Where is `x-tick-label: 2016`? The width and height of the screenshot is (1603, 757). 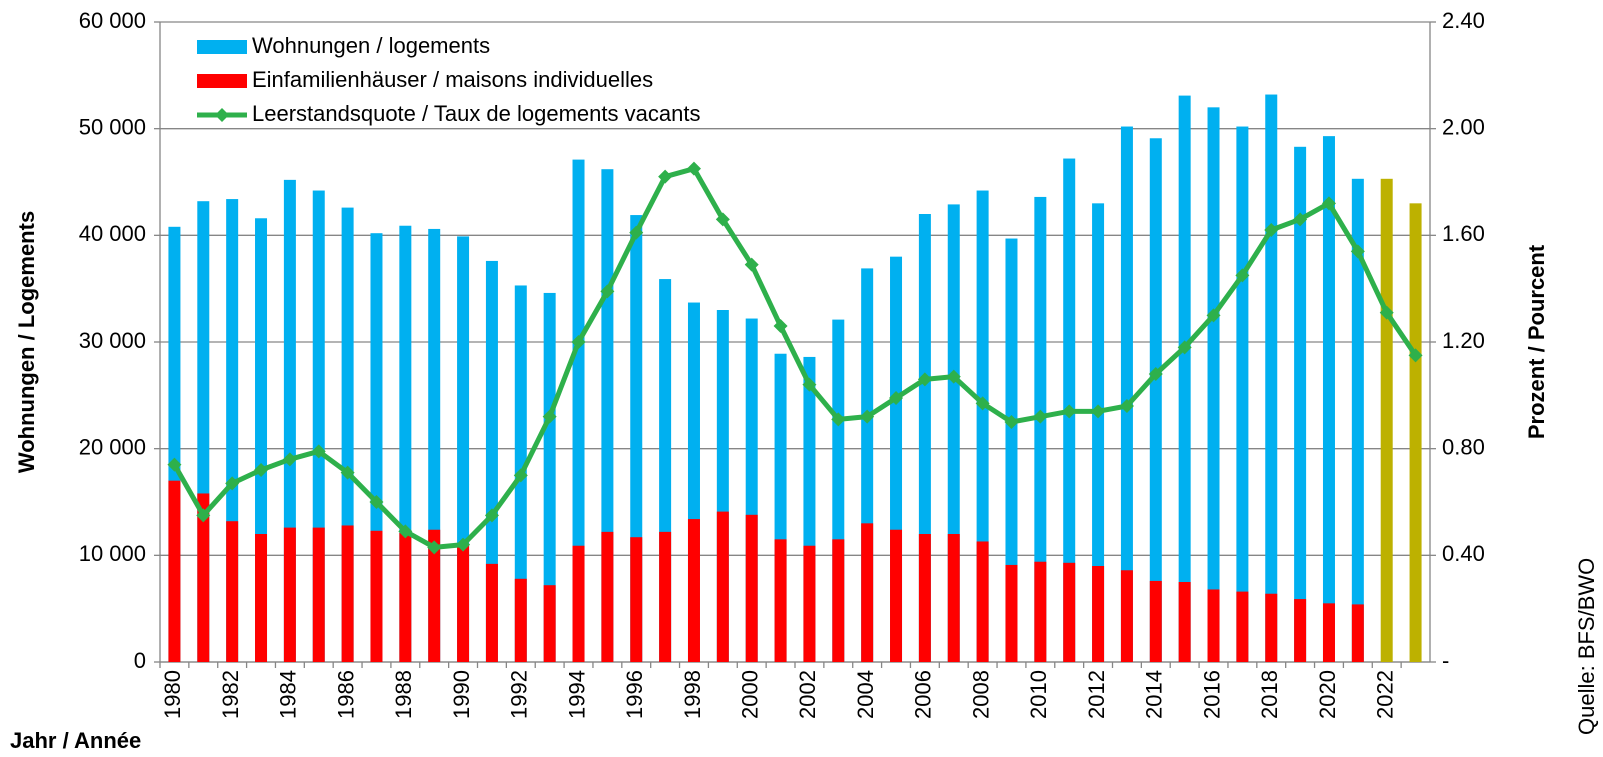 x-tick-label: 2016 is located at coordinates (1211, 694).